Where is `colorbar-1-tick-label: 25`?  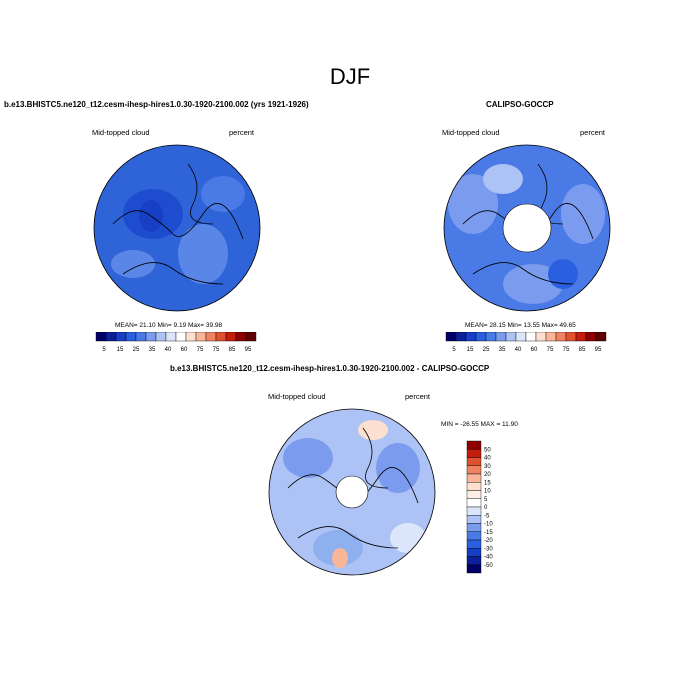 colorbar-1-tick-label: 25 is located at coordinates (136, 350).